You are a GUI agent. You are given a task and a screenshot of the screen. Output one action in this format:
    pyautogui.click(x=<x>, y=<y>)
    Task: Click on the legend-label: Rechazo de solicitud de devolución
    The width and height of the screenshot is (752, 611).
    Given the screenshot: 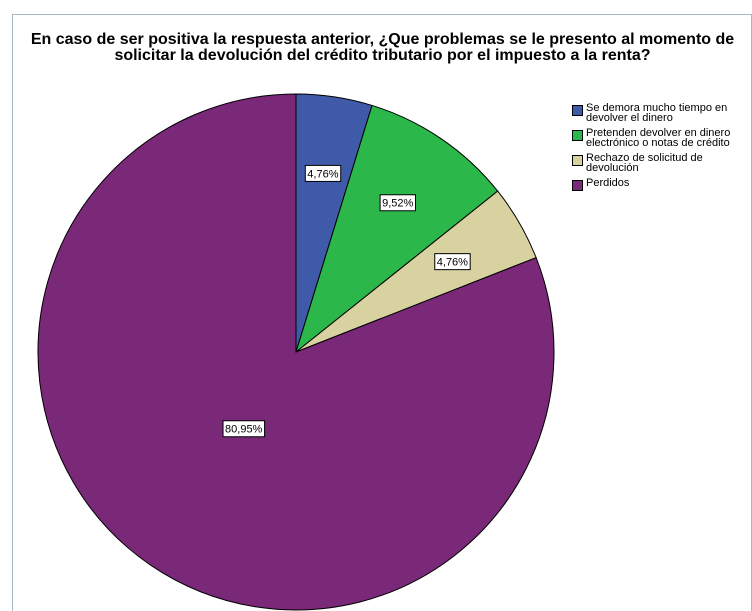 What is the action you would take?
    pyautogui.click(x=644, y=163)
    